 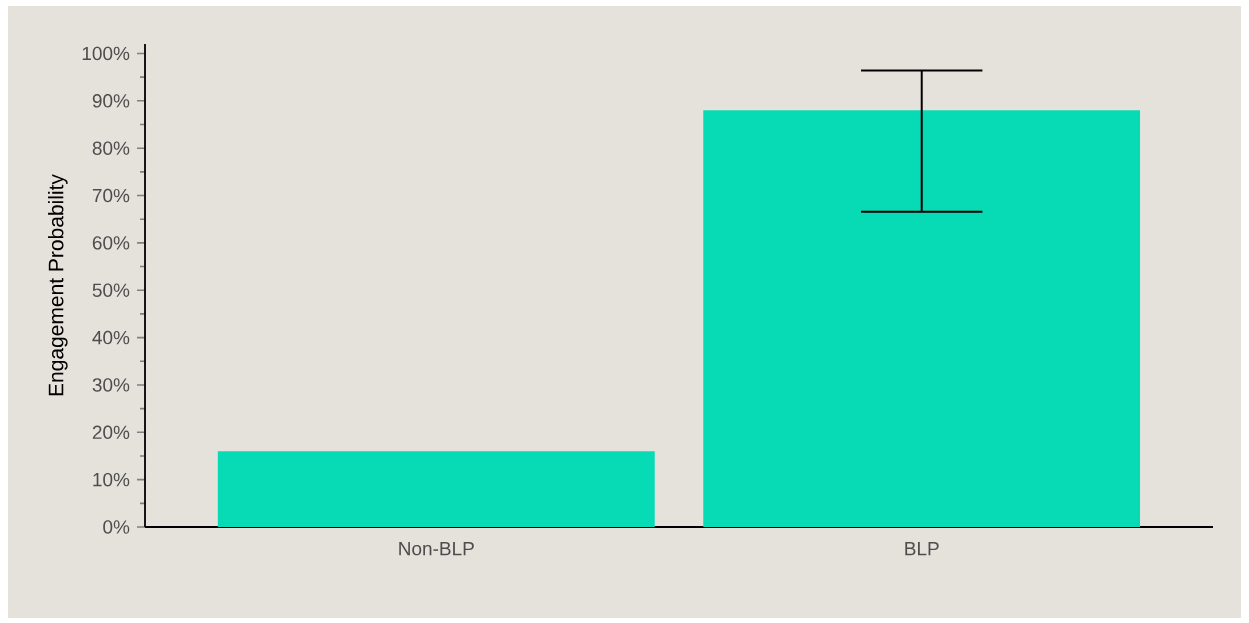 I want to click on x-tick-label: Non-BLP, so click(x=436, y=549).